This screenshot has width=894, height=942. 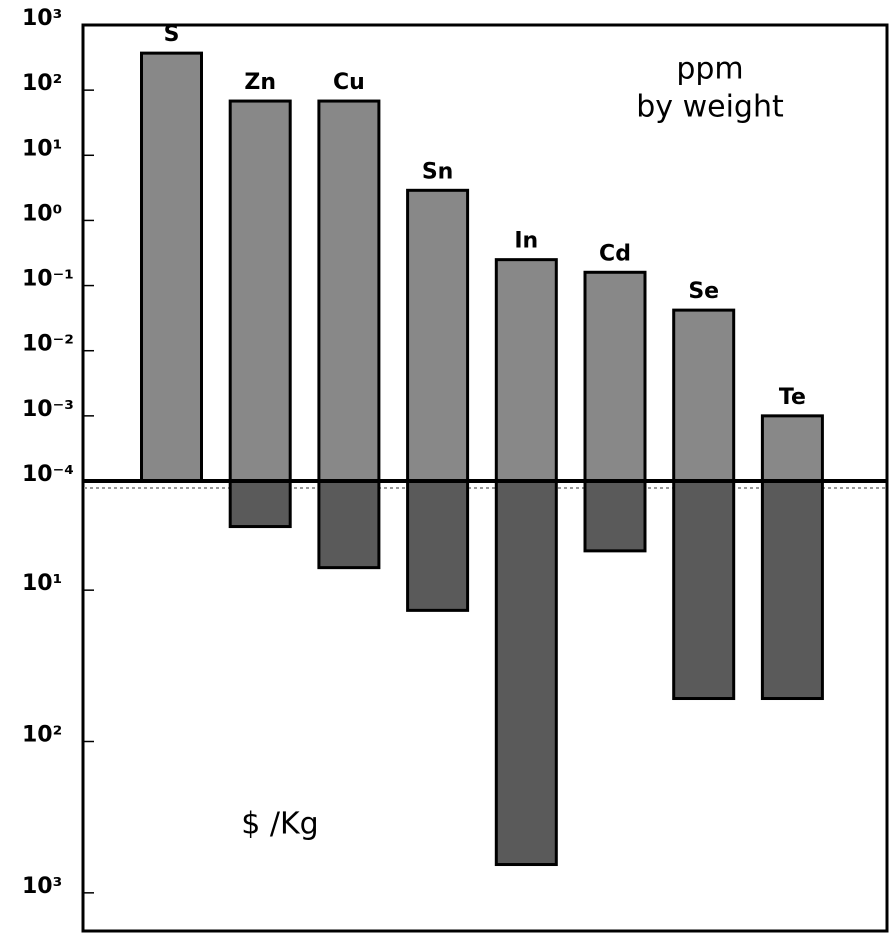 I want to click on annotation: ppm, so click(x=709, y=69).